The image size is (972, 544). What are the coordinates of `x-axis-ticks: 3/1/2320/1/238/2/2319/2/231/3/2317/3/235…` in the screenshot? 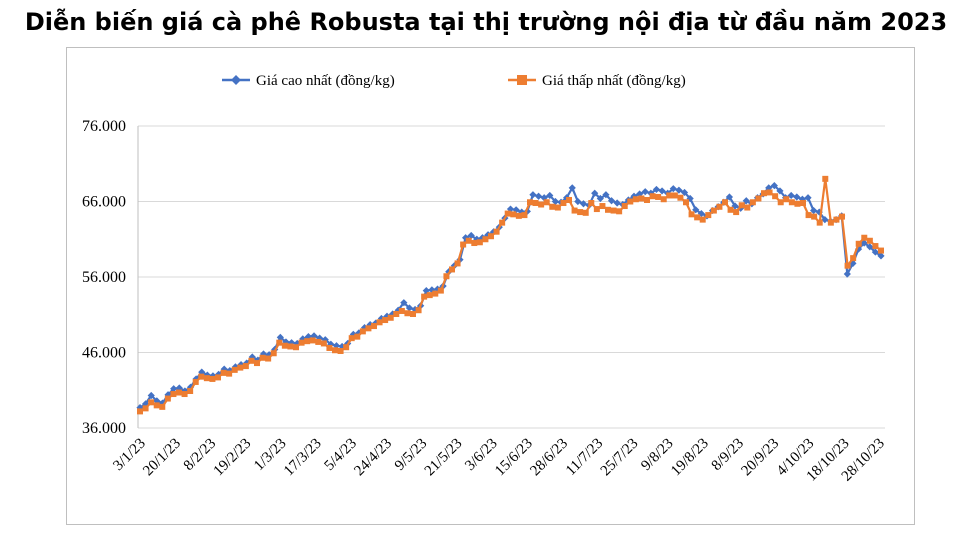 It's located at (498, 460).